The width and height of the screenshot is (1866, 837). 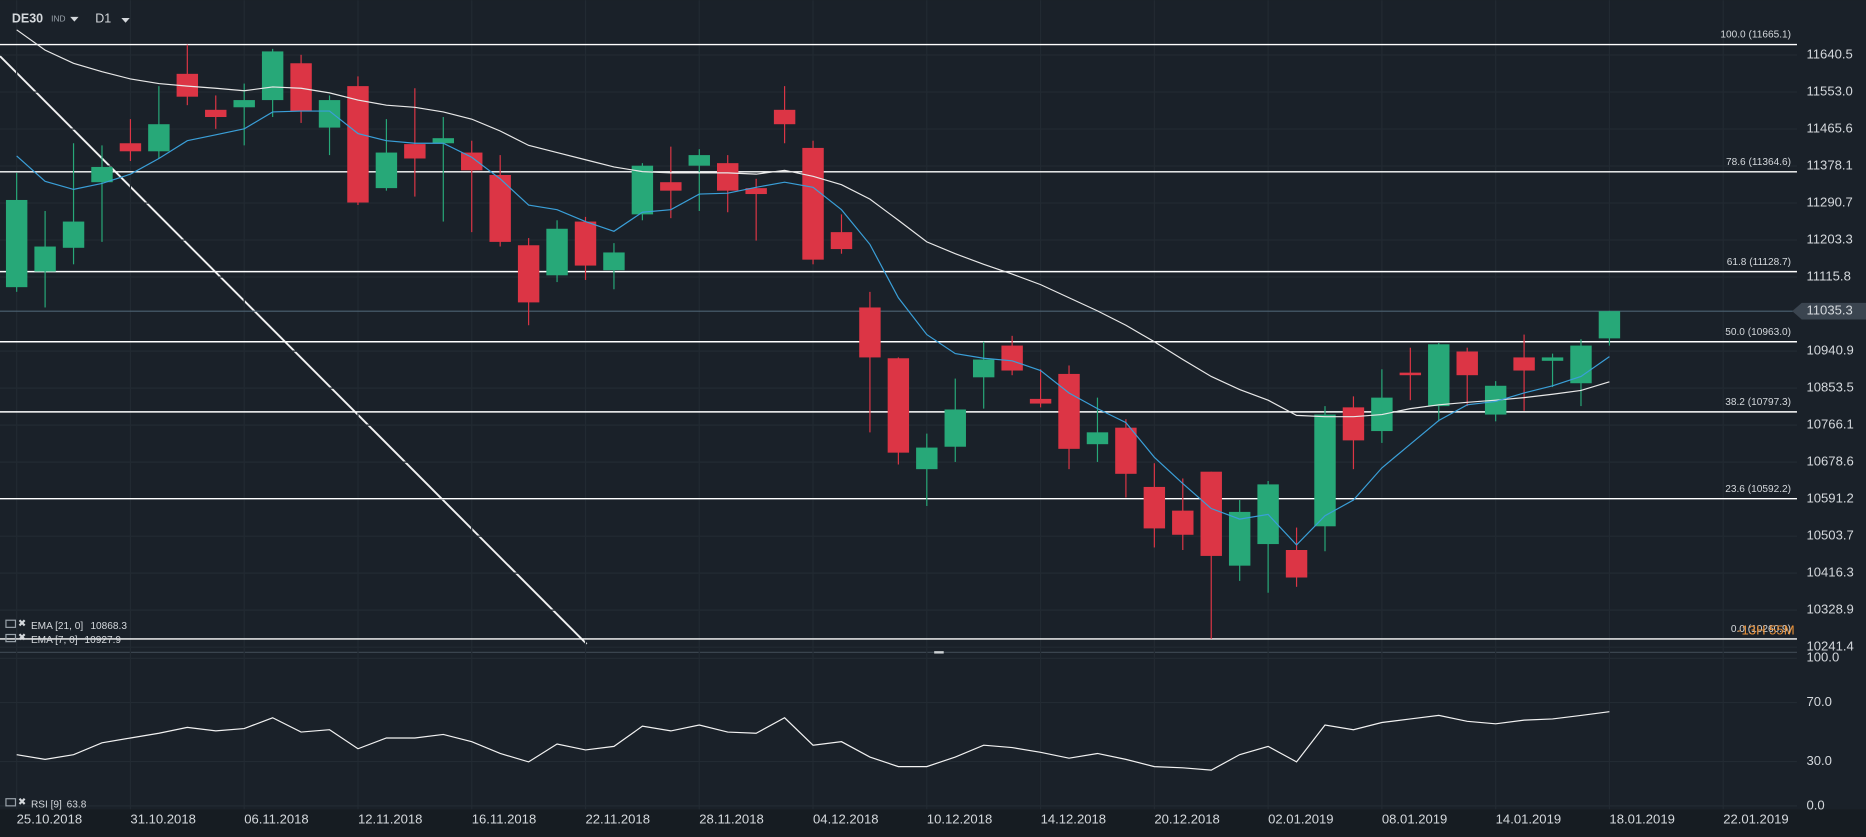 What do you see at coordinates (1829, 350) in the screenshot?
I see `y-tick-label: 10940.9` at bounding box center [1829, 350].